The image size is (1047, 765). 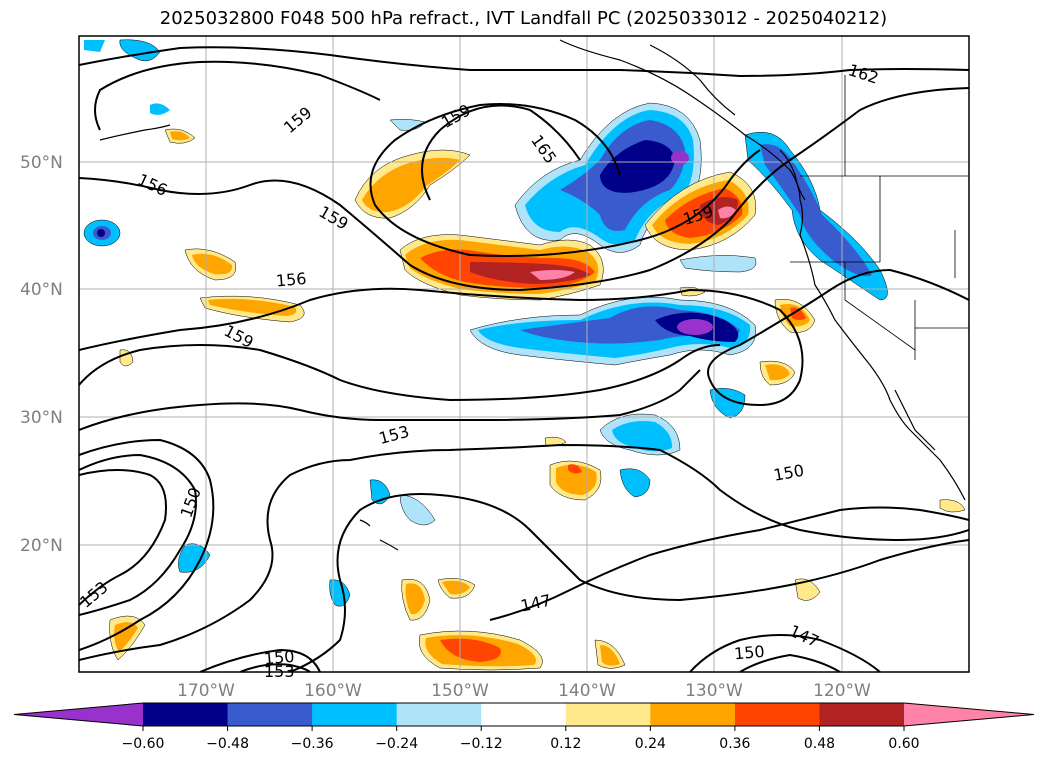 What do you see at coordinates (41, 546) in the screenshot?
I see `lat-label: 20°N` at bounding box center [41, 546].